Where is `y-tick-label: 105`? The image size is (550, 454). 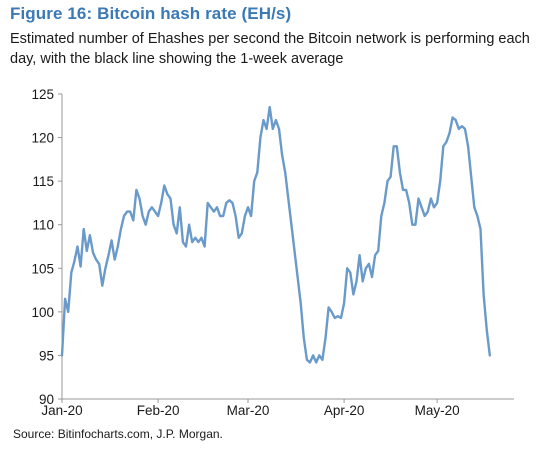
y-tick-label: 105 is located at coordinates (42, 268).